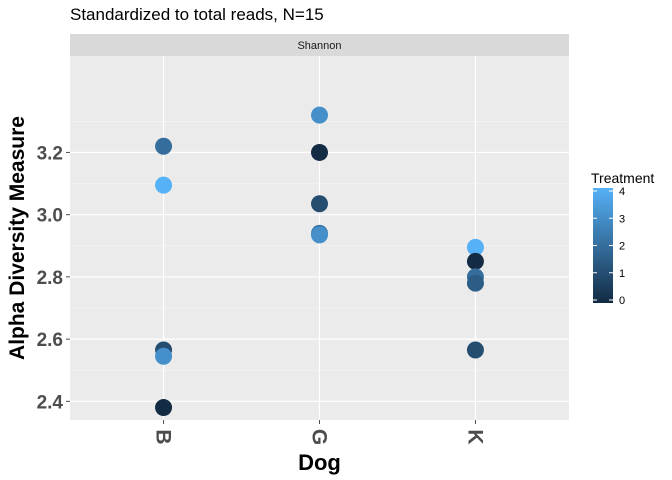  I want to click on y-tick-label: 3.0, so click(50, 216).